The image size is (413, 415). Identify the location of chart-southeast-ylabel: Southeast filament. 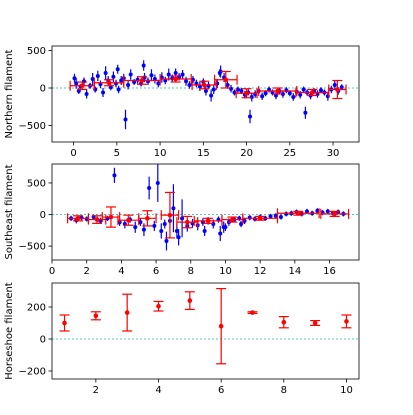
(9, 211).